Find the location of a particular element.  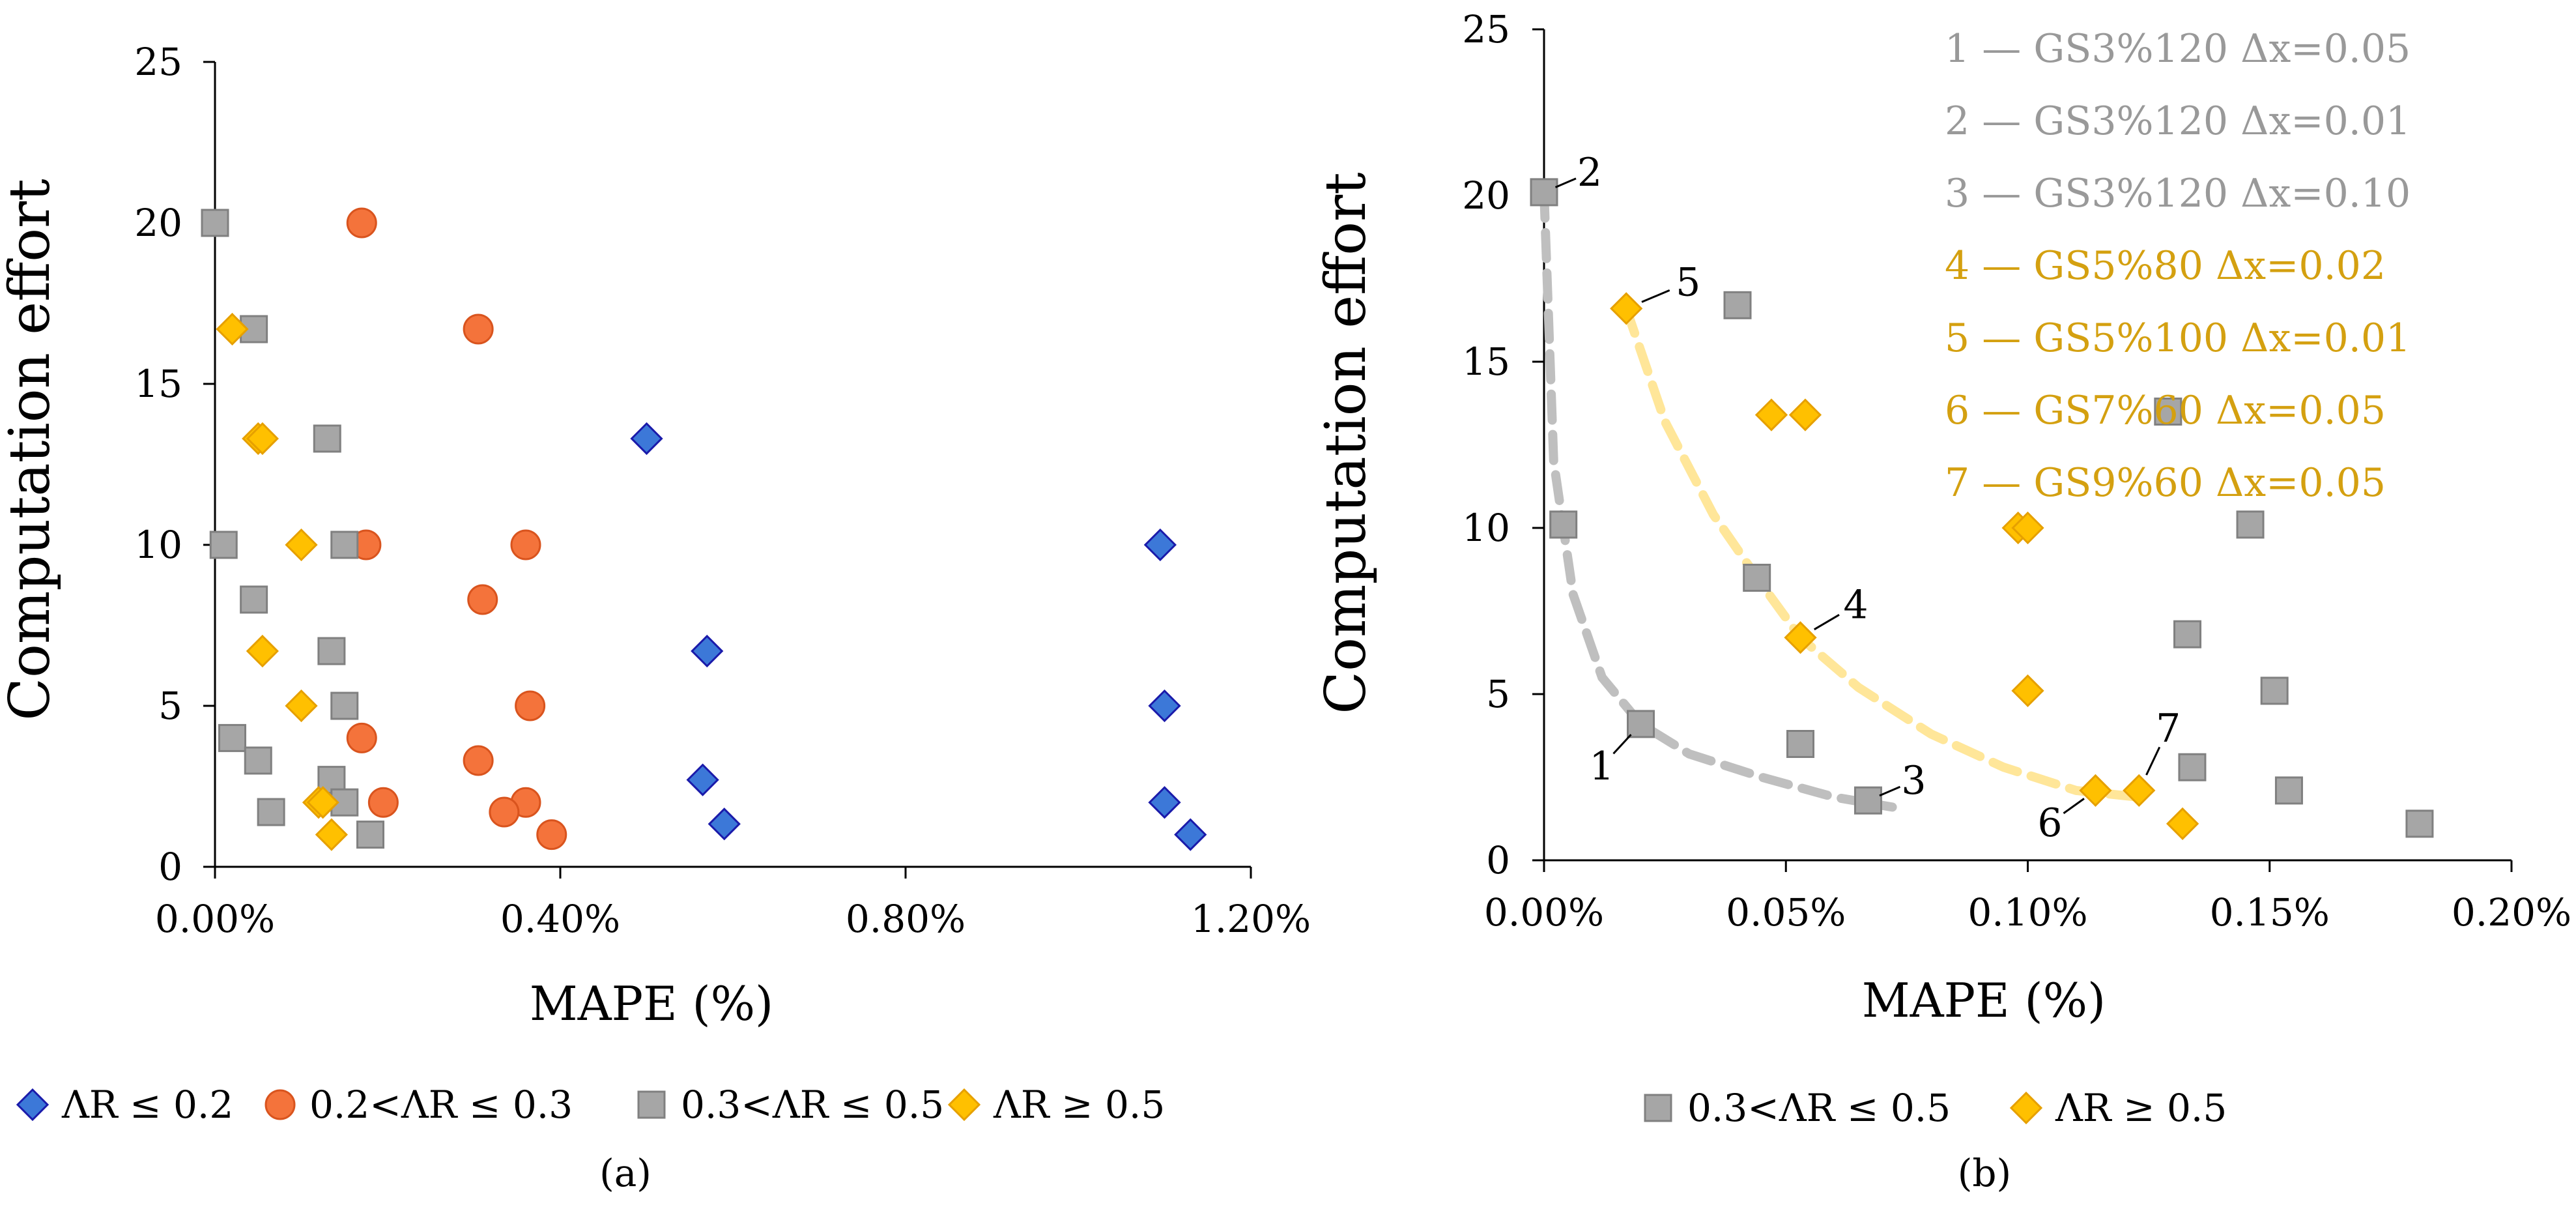

point-label-2: 2 is located at coordinates (1589, 173).